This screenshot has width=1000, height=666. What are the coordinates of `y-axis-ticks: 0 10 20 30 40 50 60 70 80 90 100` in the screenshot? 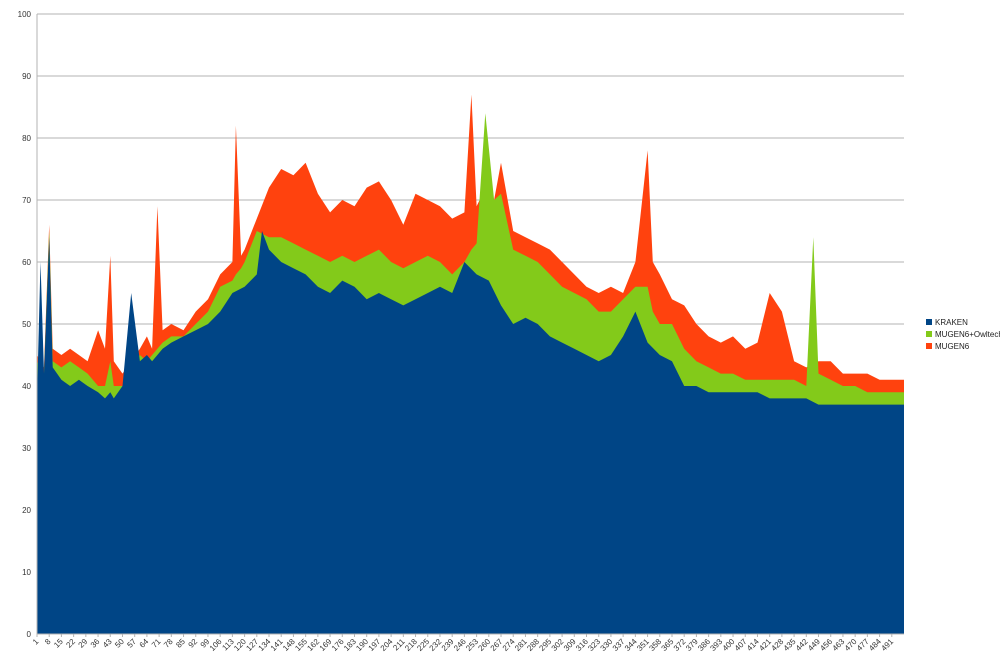 It's located at (25, 324).